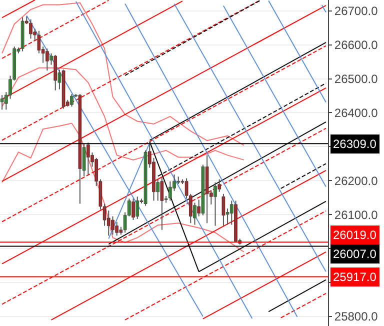 The width and height of the screenshot is (384, 326). Describe the element at coordinates (356, 181) in the screenshot. I see `y-tick-label: 26200.0` at that location.